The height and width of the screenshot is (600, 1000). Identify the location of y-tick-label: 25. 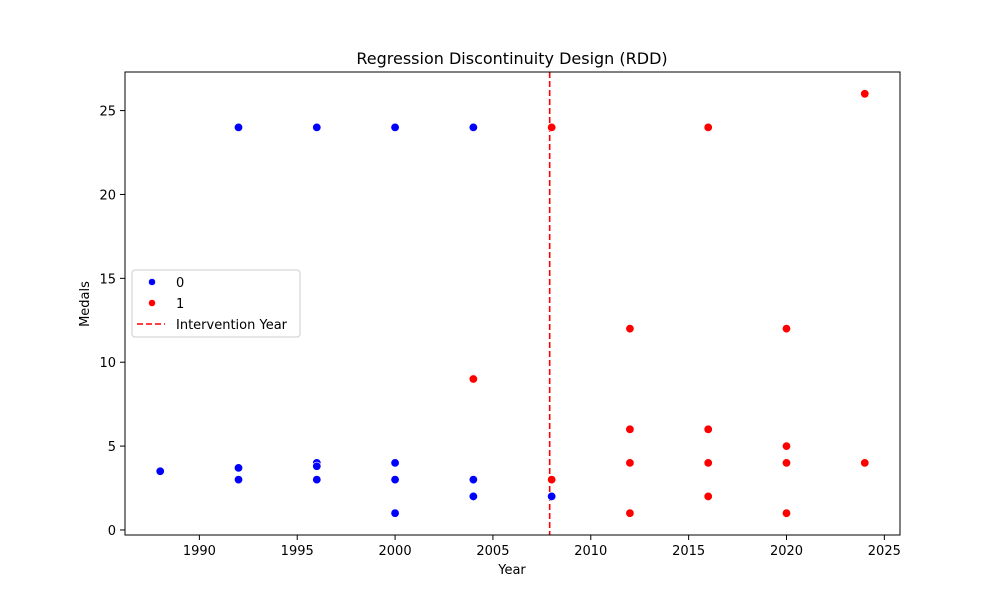
(107, 112).